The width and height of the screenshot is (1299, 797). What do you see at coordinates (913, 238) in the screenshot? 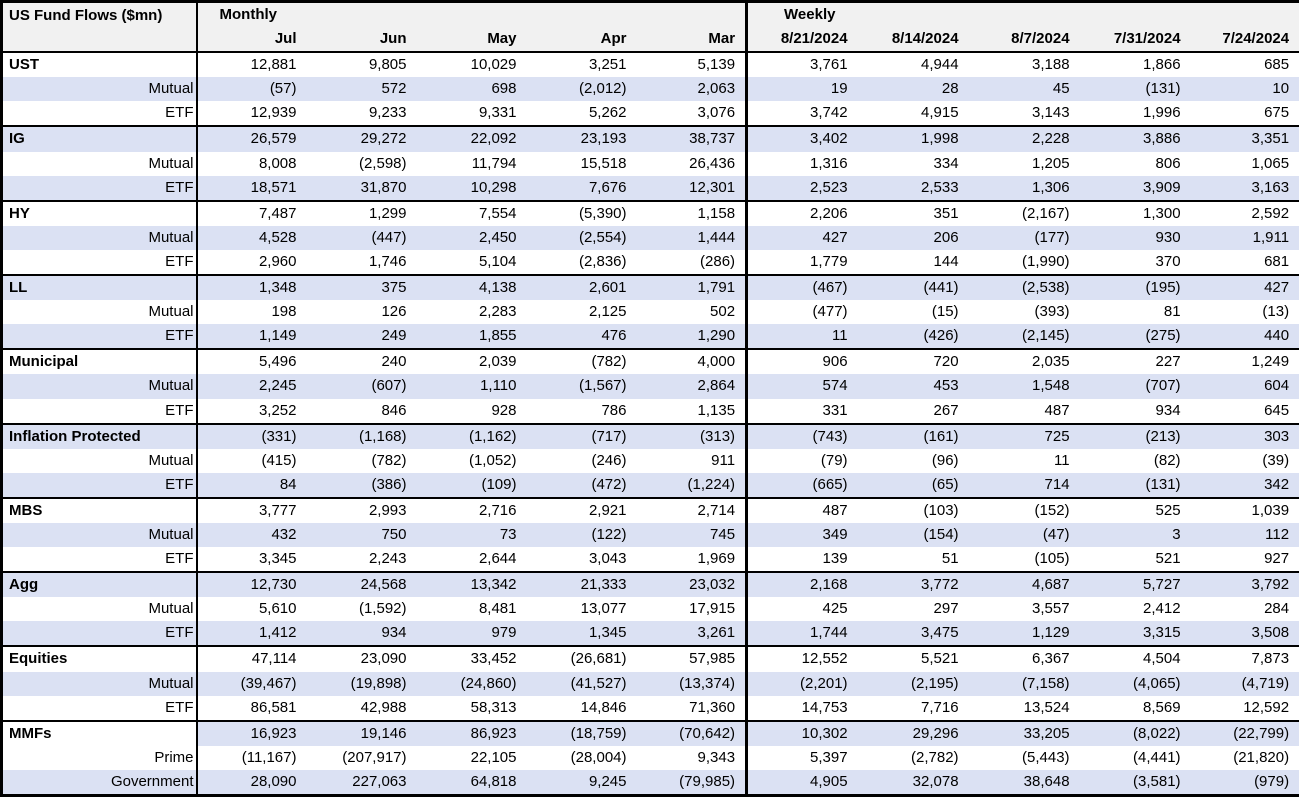
I see `value-cell: 206` at bounding box center [913, 238].